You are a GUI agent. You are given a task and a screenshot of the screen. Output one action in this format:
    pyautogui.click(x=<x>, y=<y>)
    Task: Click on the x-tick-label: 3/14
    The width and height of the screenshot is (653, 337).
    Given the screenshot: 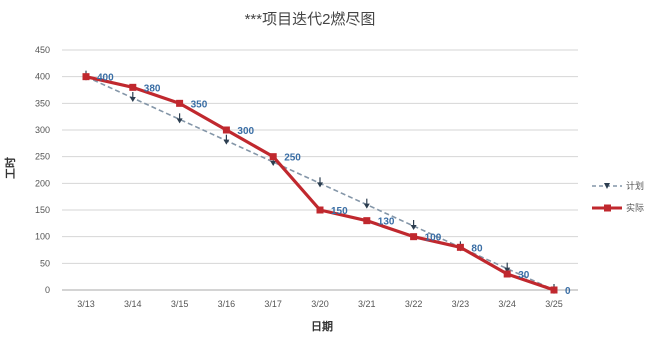 What is the action you would take?
    pyautogui.click(x=133, y=304)
    